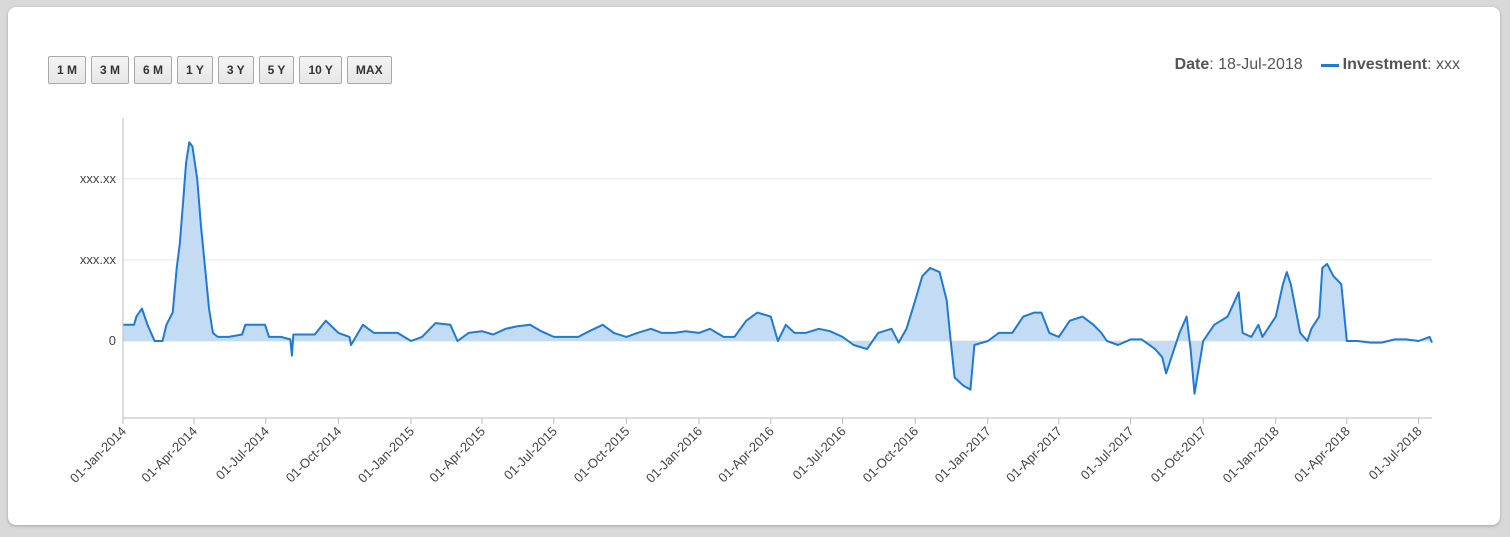 This screenshot has width=1510, height=537. I want to click on x-tick-label: 01-Apr-2018, so click(1322, 455).